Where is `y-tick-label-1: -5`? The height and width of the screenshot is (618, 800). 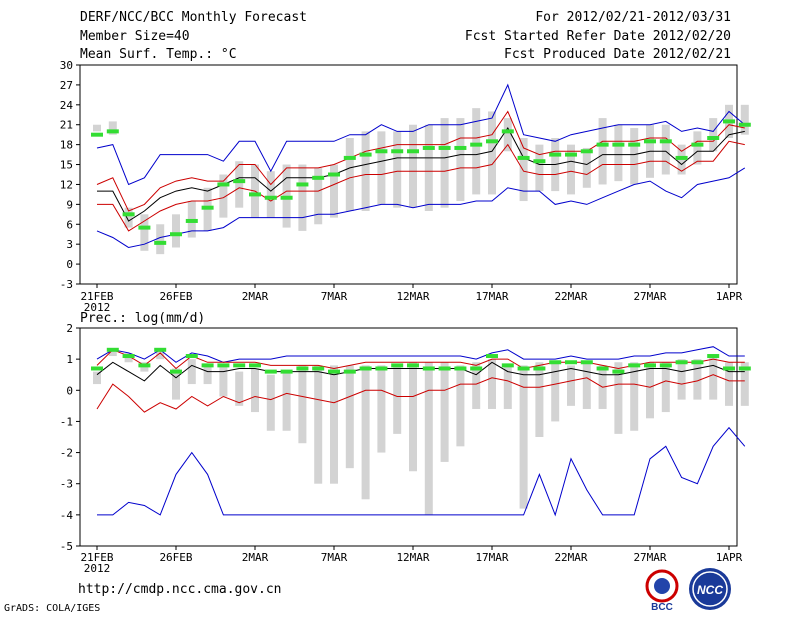 y-tick-label-1: -5 is located at coordinates (66, 546).